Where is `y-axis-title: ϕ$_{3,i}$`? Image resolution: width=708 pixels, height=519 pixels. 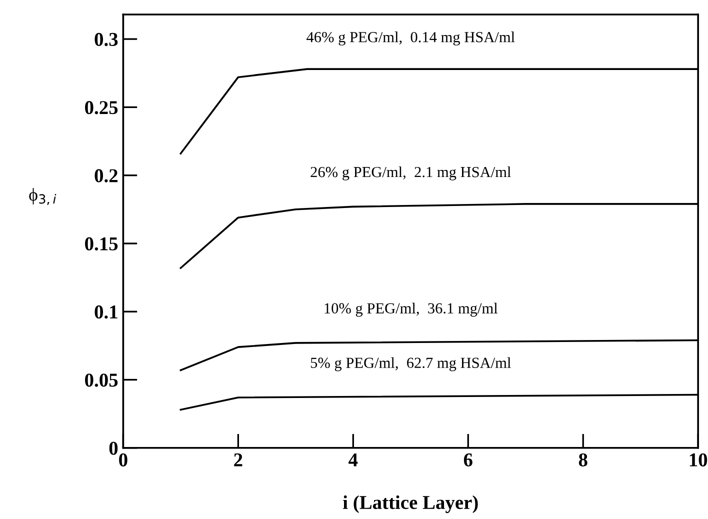 y-axis-title: ϕ$_{3,i}$ is located at coordinates (42, 197).